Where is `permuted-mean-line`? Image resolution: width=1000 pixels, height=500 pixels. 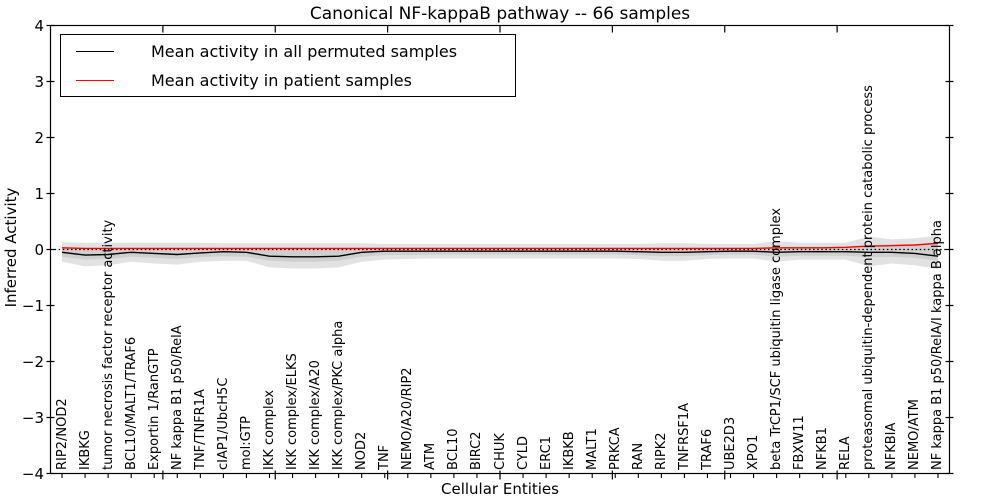 permuted-mean-line is located at coordinates (500, 254).